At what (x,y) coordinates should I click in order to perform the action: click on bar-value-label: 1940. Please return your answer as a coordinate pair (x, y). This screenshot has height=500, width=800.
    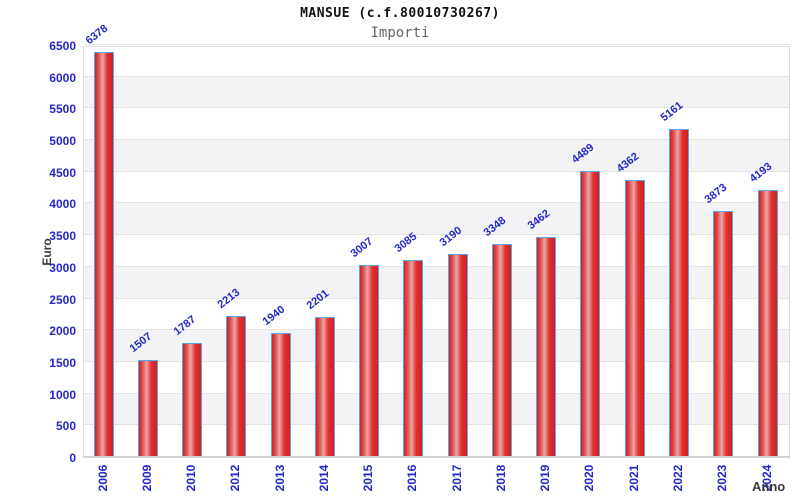
    Looking at the image, I should click on (273, 316).